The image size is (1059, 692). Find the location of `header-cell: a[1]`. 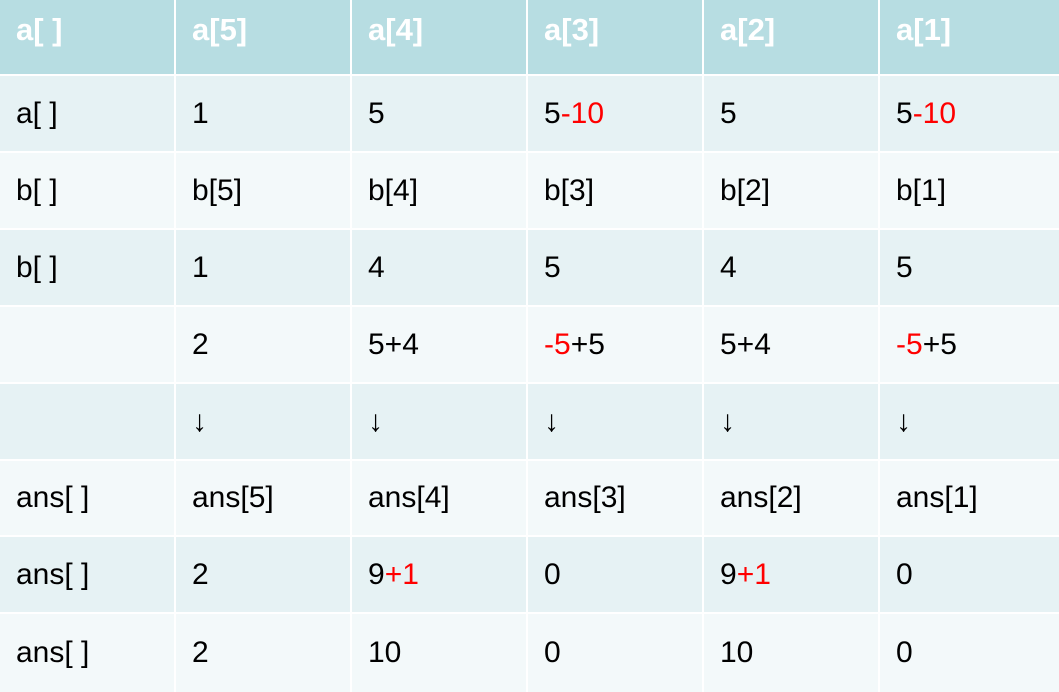

header-cell: a[1] is located at coordinates (969, 38).